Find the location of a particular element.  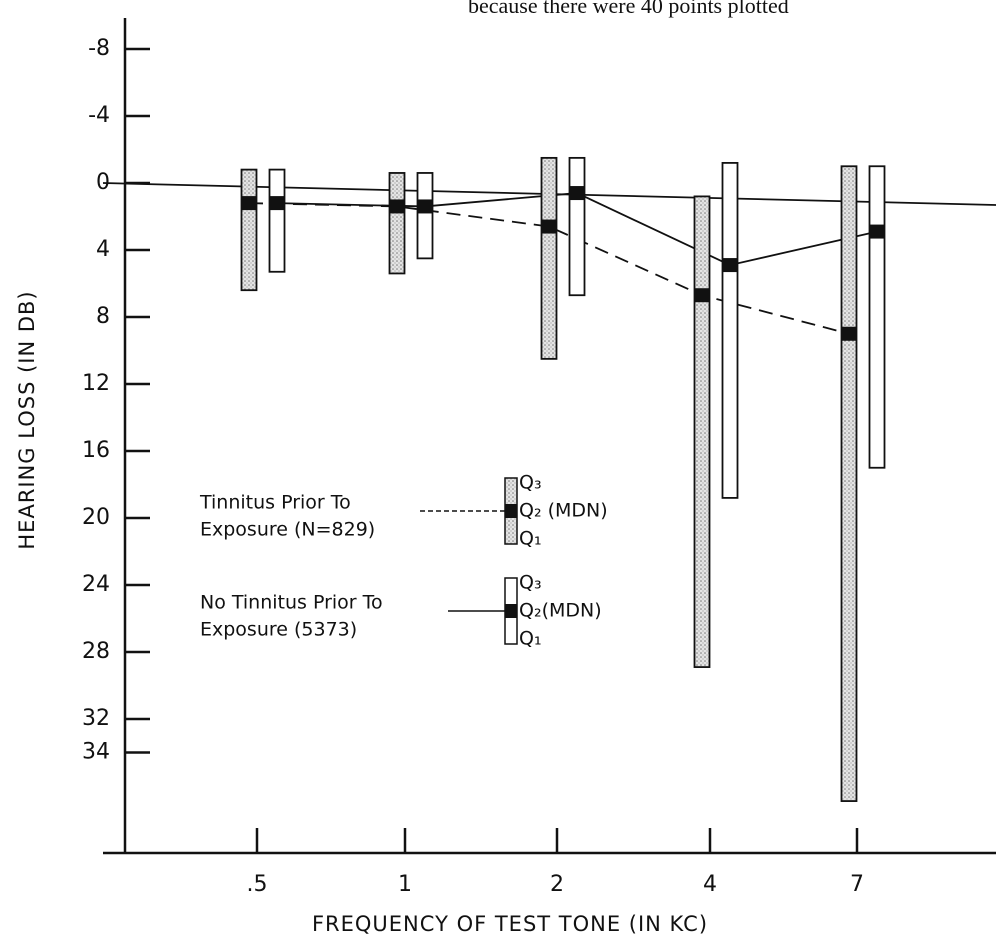

legend-label: Tinnitus Prior To is located at coordinates (275, 503).